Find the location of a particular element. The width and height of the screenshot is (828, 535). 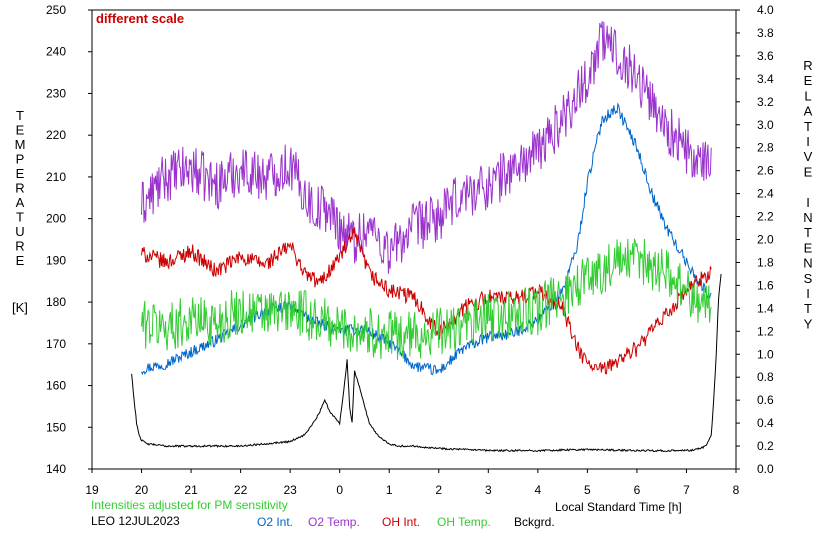

right-tick-label: 2.6 is located at coordinates (765, 171).